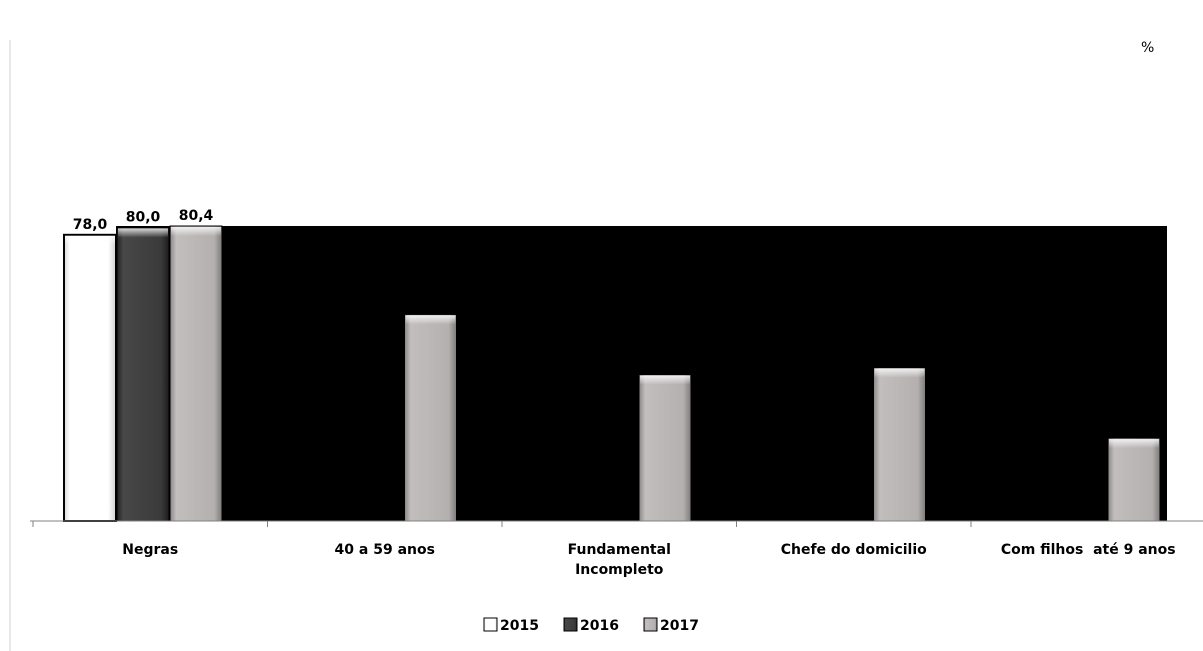 The width and height of the screenshot is (1203, 651). I want to click on x-tick-label: Fundamental Incompleto, so click(619, 560).